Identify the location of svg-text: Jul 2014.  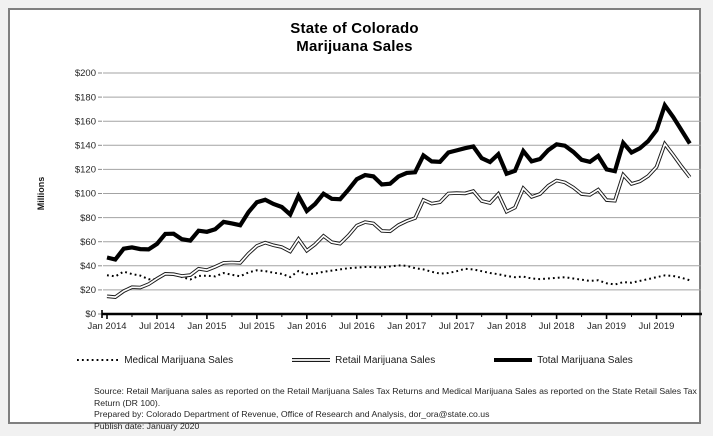
(157, 326).